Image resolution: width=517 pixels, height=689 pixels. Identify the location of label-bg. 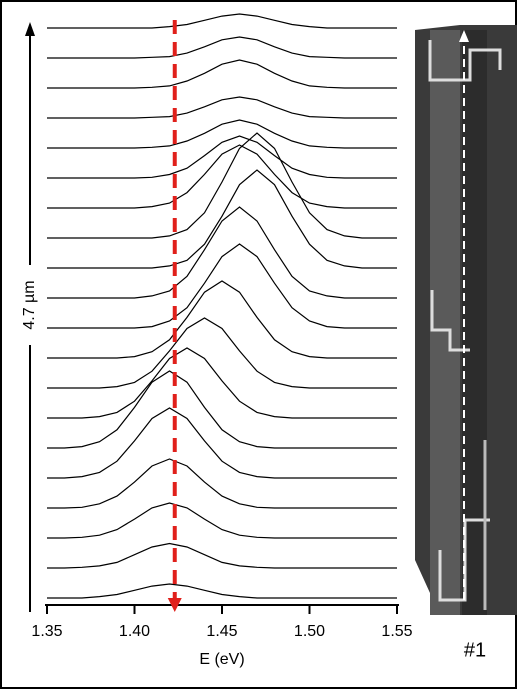
(30, 305).